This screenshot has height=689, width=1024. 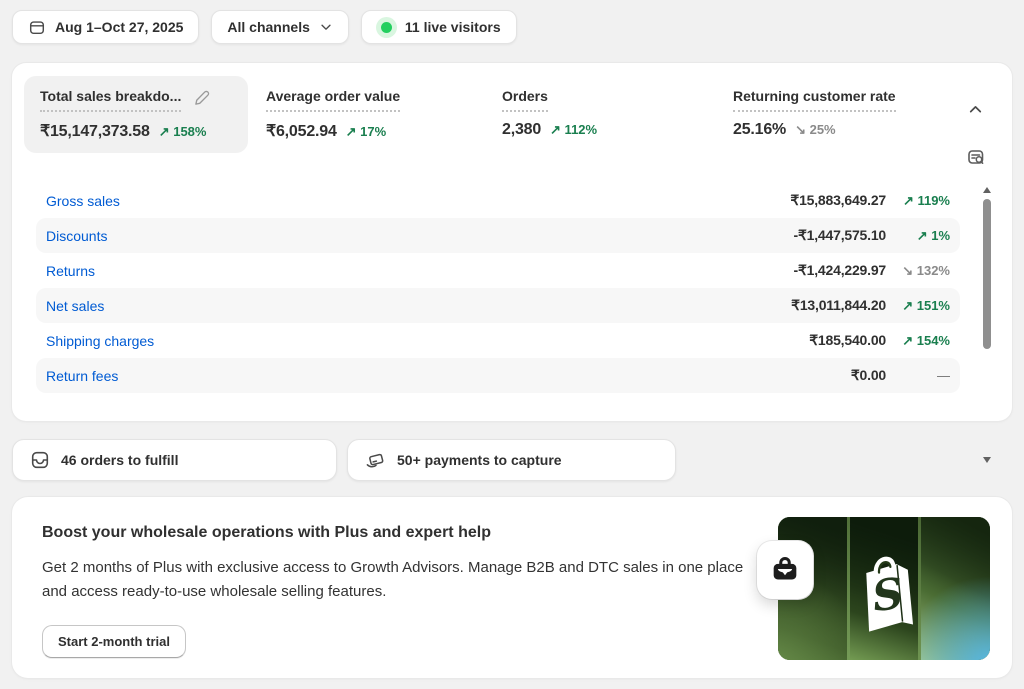 I want to click on row-label-link: Net sales, so click(x=75, y=305).